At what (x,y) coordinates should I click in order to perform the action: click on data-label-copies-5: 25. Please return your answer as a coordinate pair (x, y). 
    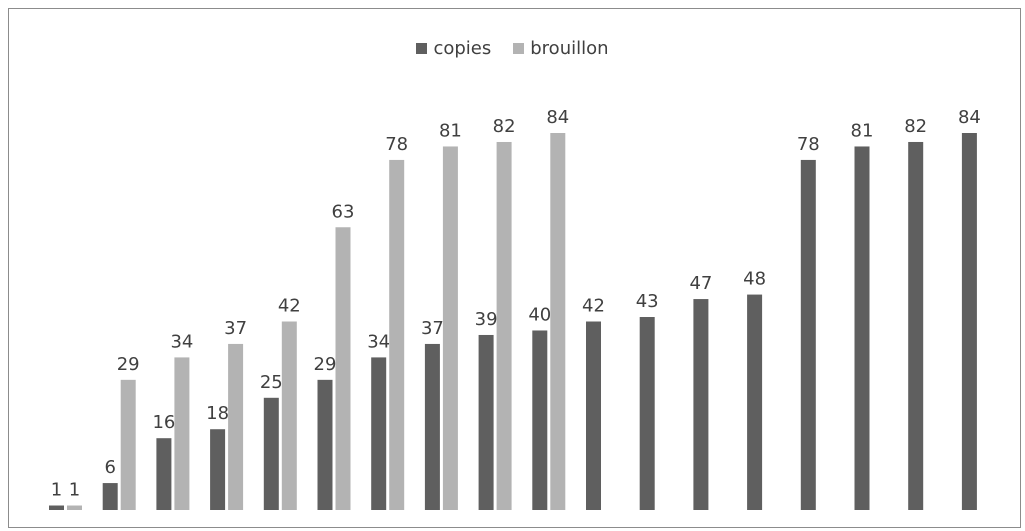
    Looking at the image, I should click on (271, 382).